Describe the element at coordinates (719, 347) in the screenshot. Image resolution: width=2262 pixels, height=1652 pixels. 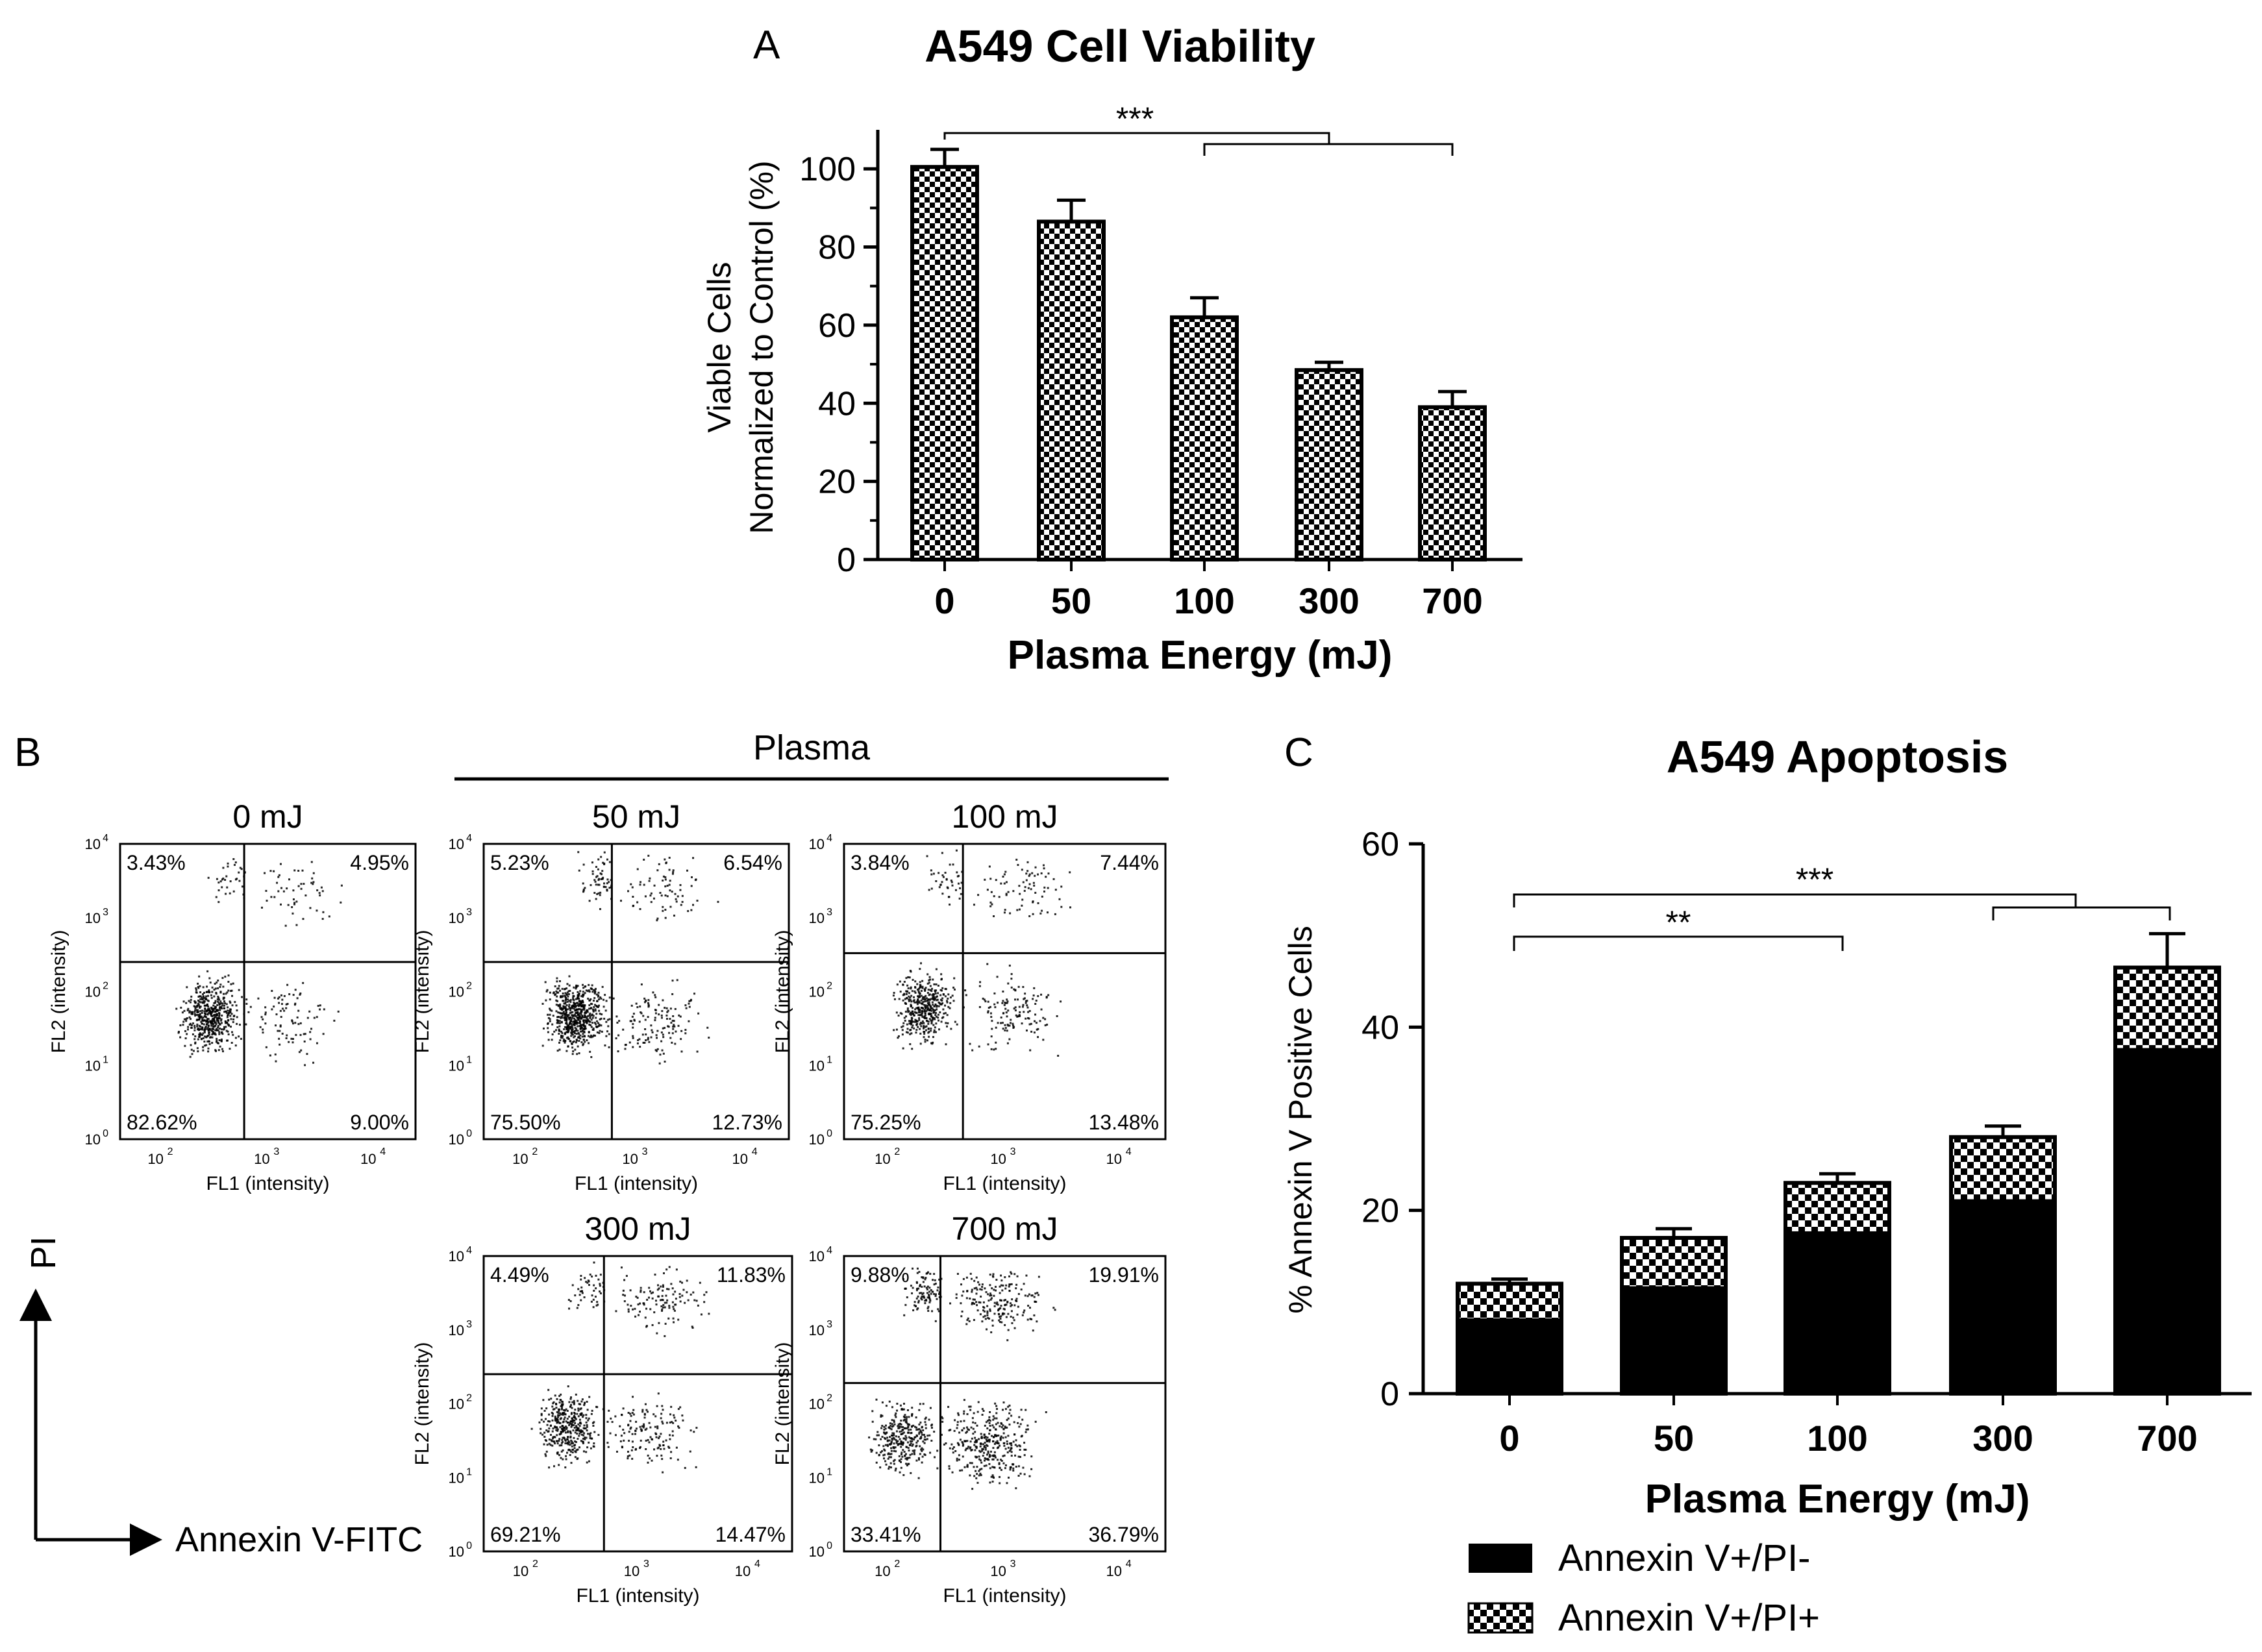
I see `chart-a-ylabel-line1: Viable Cells` at that location.